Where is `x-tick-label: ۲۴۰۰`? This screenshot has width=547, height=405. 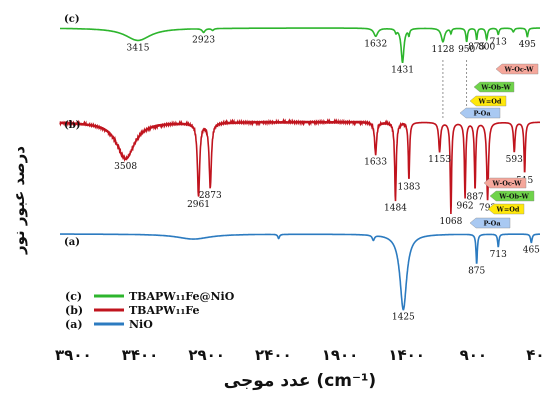 x-tick-label: ۲۴۰۰ is located at coordinates (273, 355).